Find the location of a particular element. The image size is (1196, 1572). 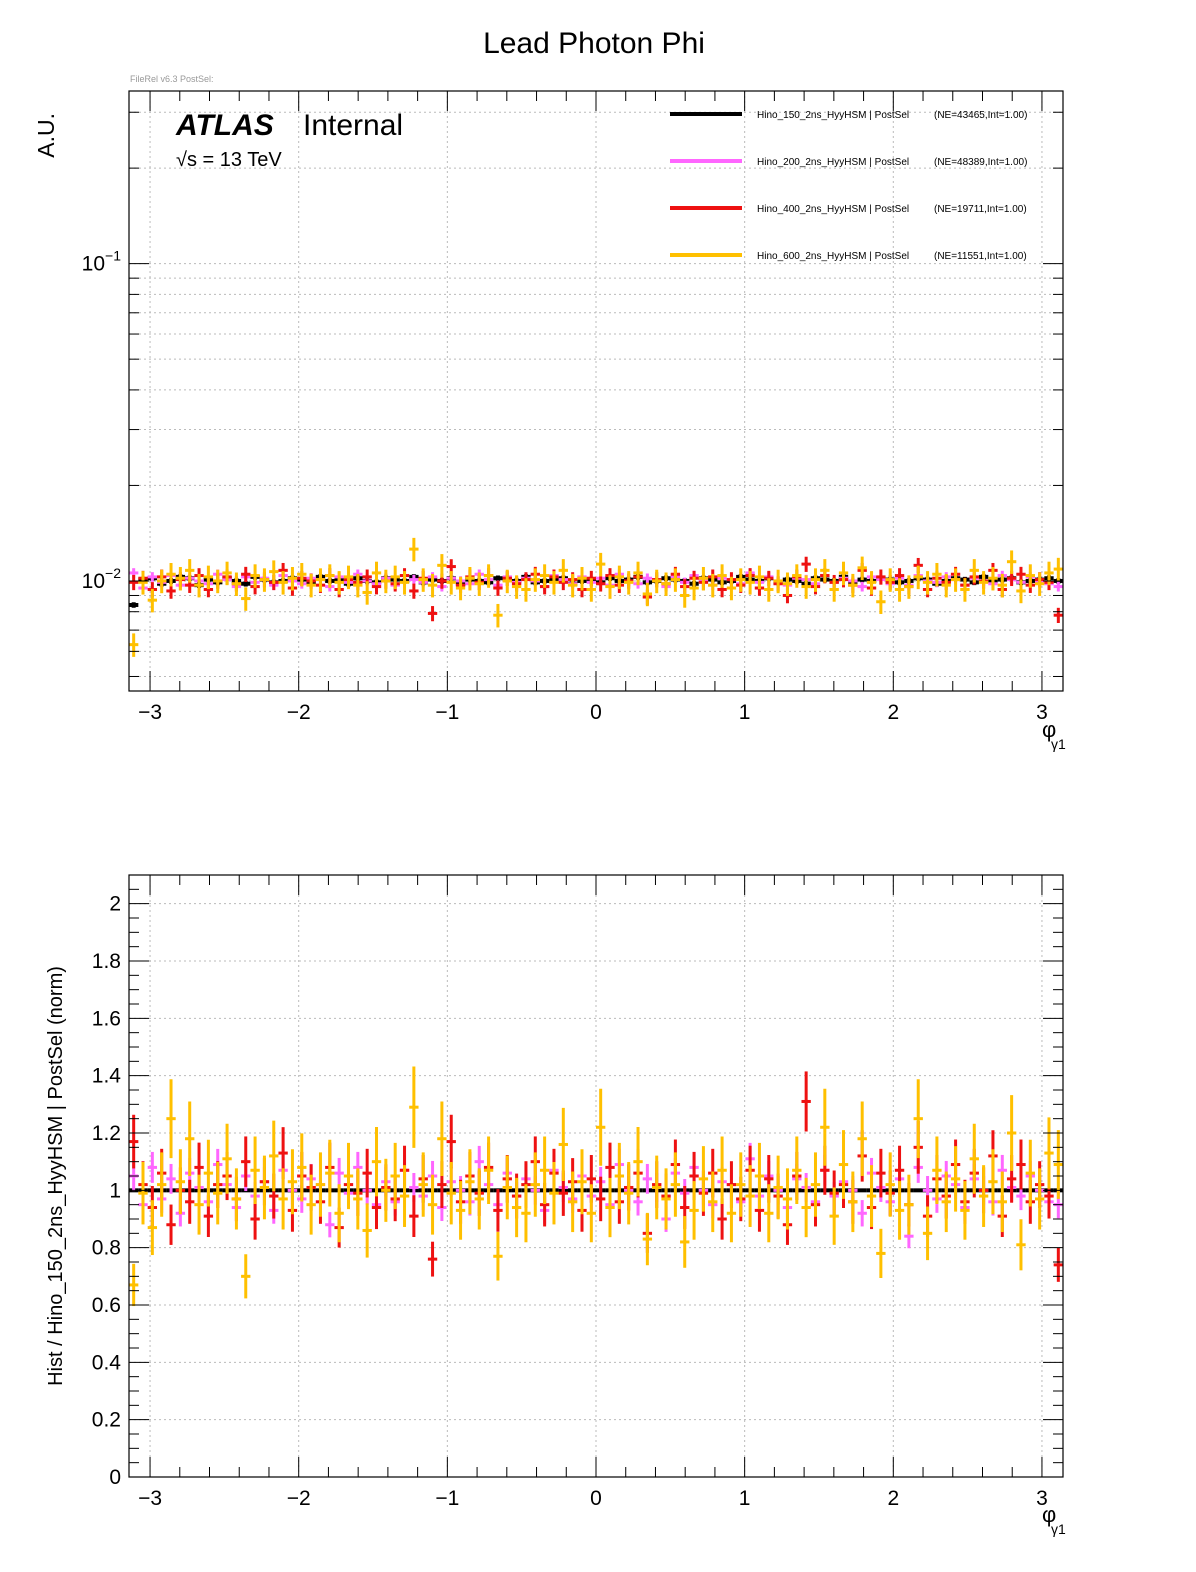

legend-label: Hino_200_2ns_HyyHSM | PostSel is located at coordinates (833, 162).